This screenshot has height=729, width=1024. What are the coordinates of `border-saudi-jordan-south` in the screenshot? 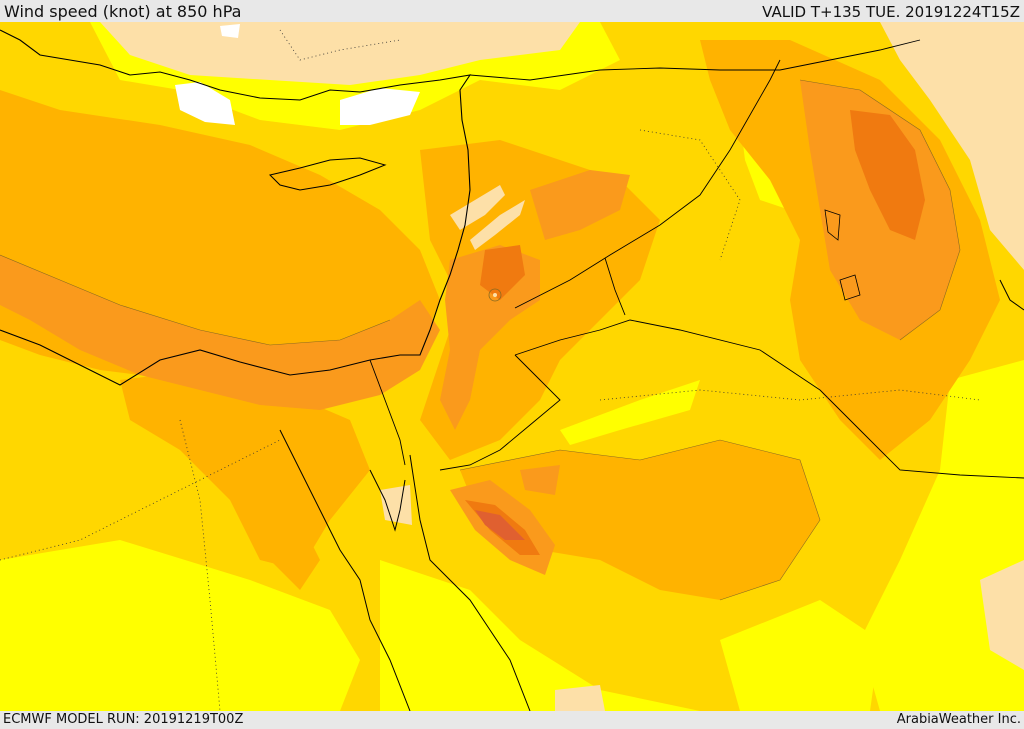 It's located at (500, 412).